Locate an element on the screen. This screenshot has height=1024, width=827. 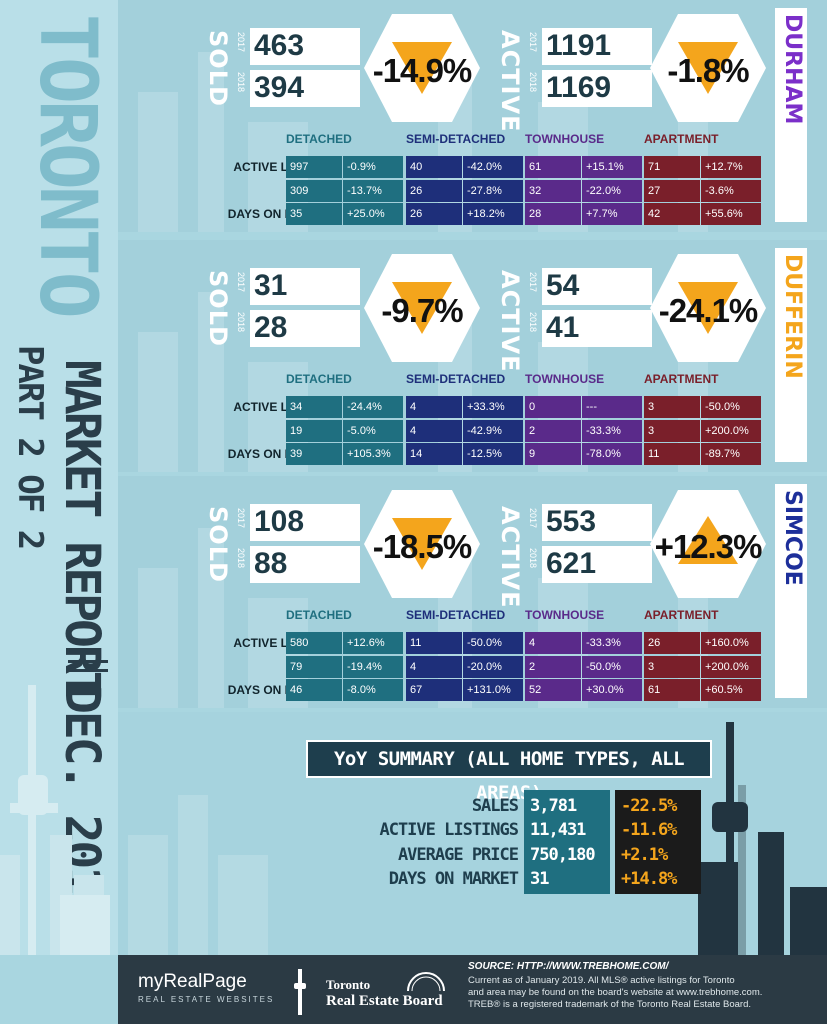
banner-part: PART 2 OF 2 is located at coordinates (30, 447).